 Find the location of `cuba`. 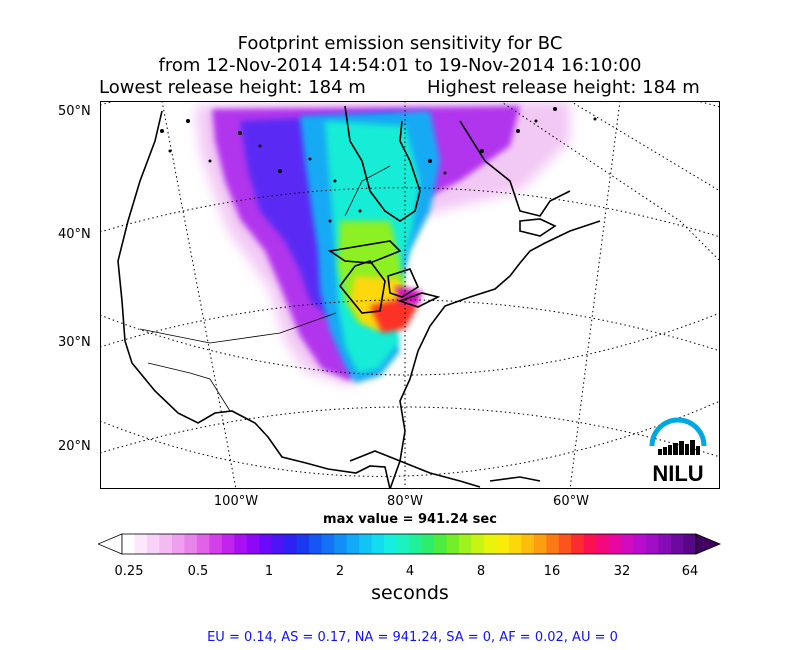

cuba is located at coordinates (415, 469).